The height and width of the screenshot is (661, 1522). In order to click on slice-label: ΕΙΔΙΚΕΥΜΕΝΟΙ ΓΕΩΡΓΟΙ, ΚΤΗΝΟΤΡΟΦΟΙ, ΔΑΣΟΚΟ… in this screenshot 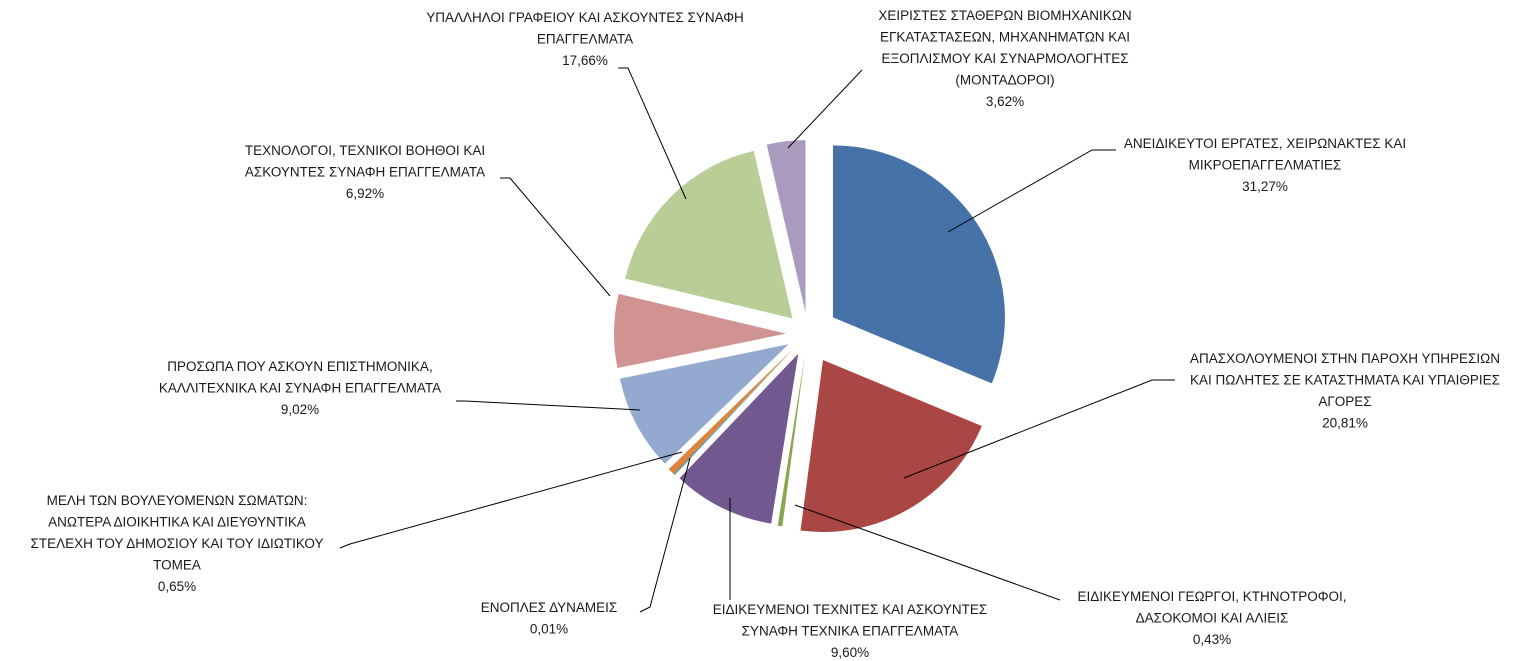, I will do `click(1211, 618)`.